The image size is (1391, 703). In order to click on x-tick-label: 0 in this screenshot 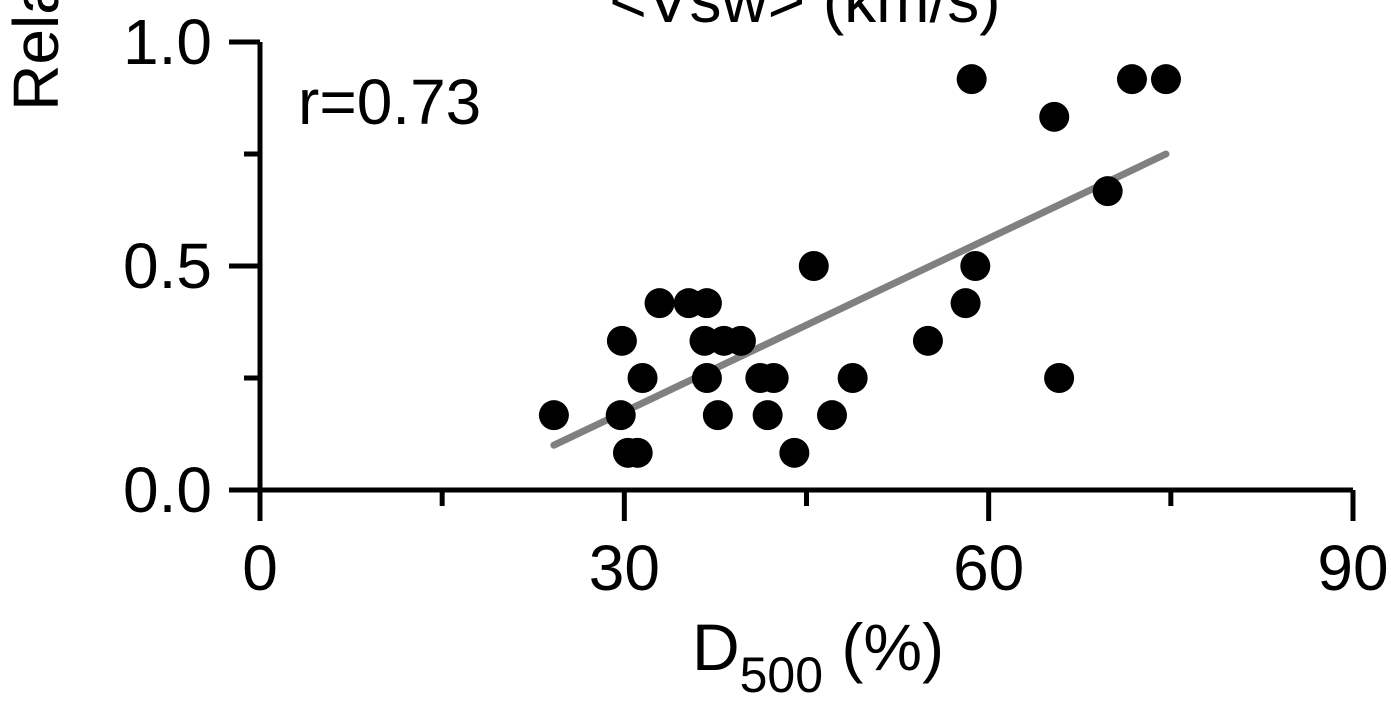, I will do `click(260, 568)`.